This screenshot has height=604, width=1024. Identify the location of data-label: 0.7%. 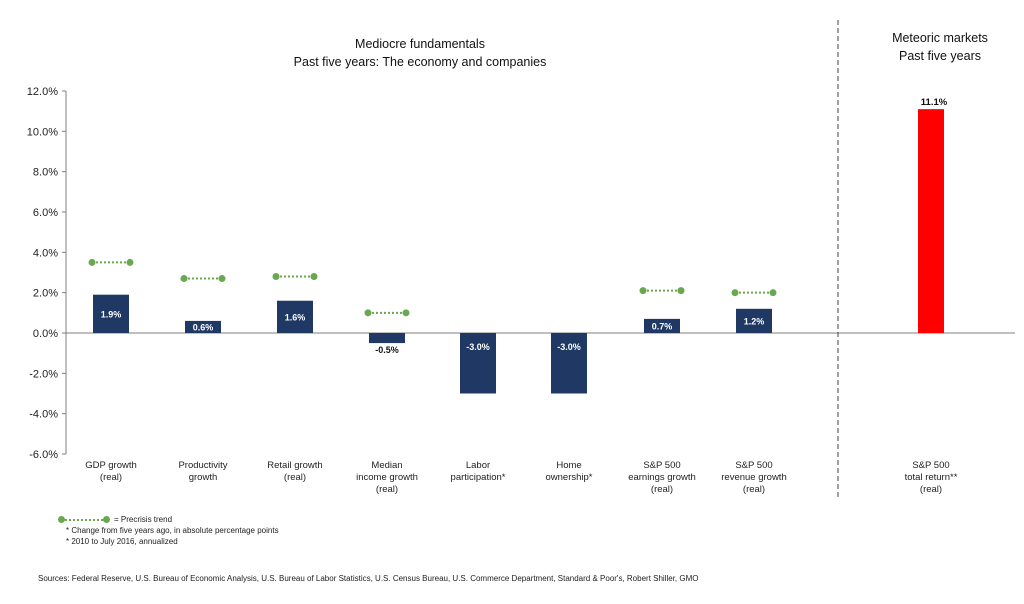
(662, 326).